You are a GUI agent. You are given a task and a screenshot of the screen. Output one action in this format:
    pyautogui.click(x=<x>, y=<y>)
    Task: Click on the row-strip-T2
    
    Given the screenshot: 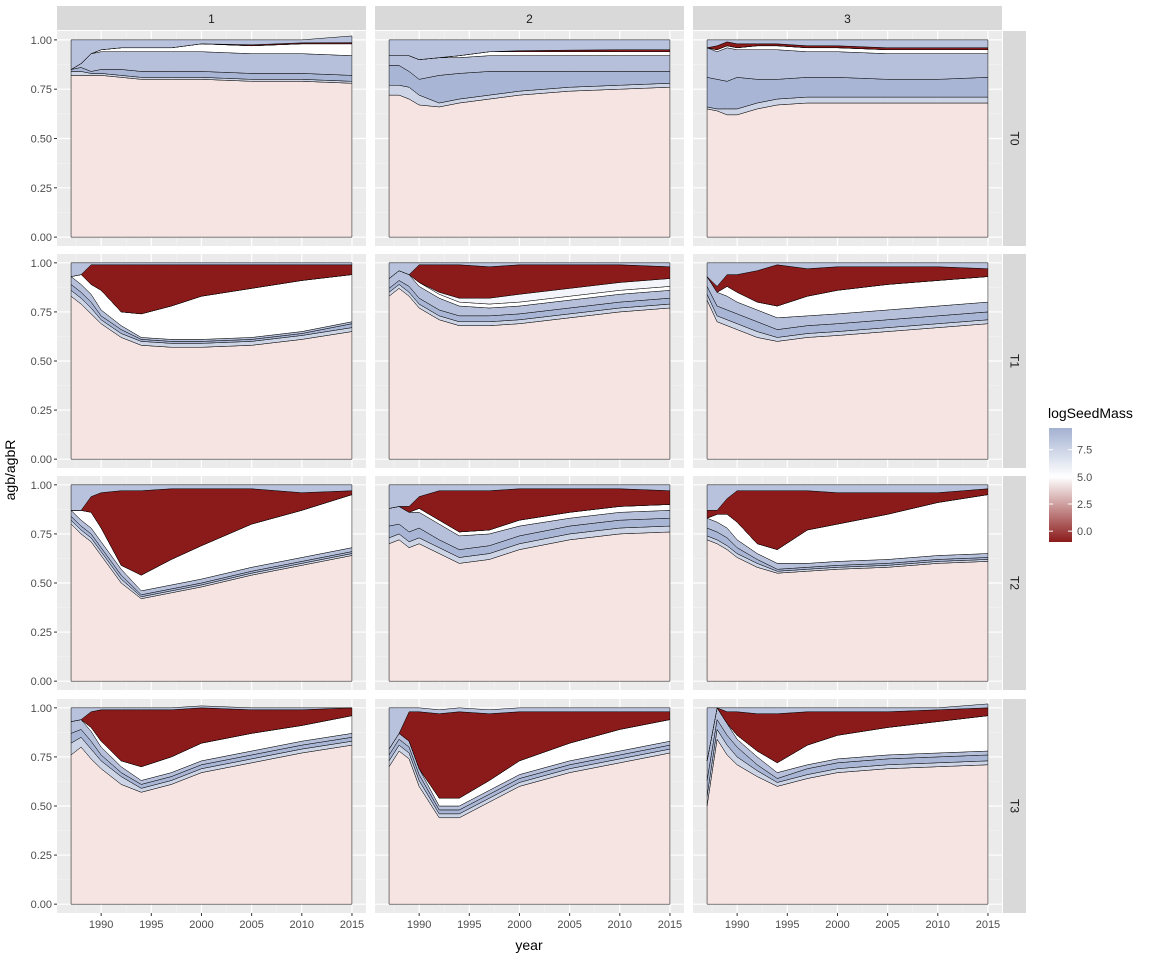 What is the action you would take?
    pyautogui.click(x=1014, y=583)
    